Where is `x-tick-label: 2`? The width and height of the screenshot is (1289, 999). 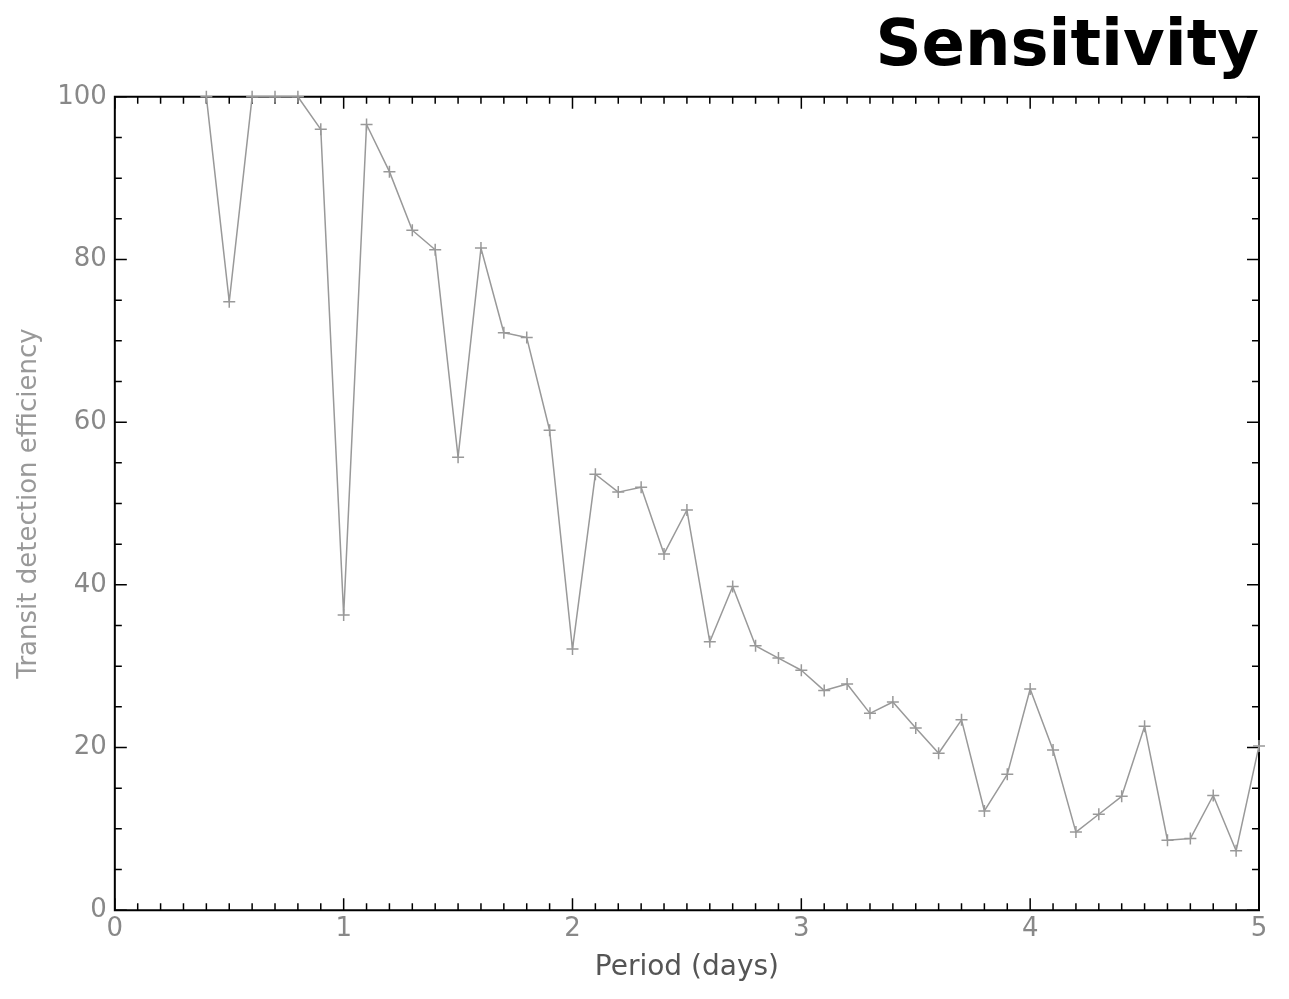
x-tick-label: 2 is located at coordinates (572, 926).